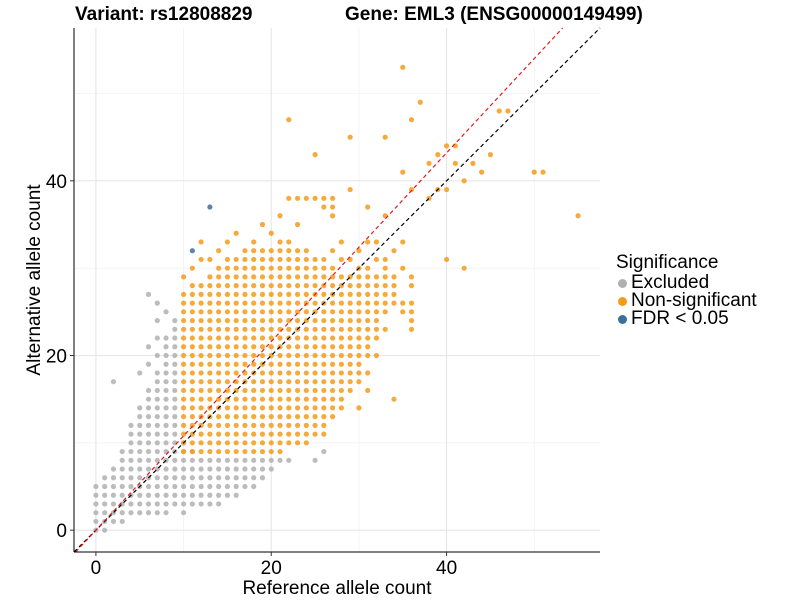 The image size is (800, 600). What do you see at coordinates (686, 282) in the screenshot?
I see `legend-item-excluded: Excluded` at bounding box center [686, 282].